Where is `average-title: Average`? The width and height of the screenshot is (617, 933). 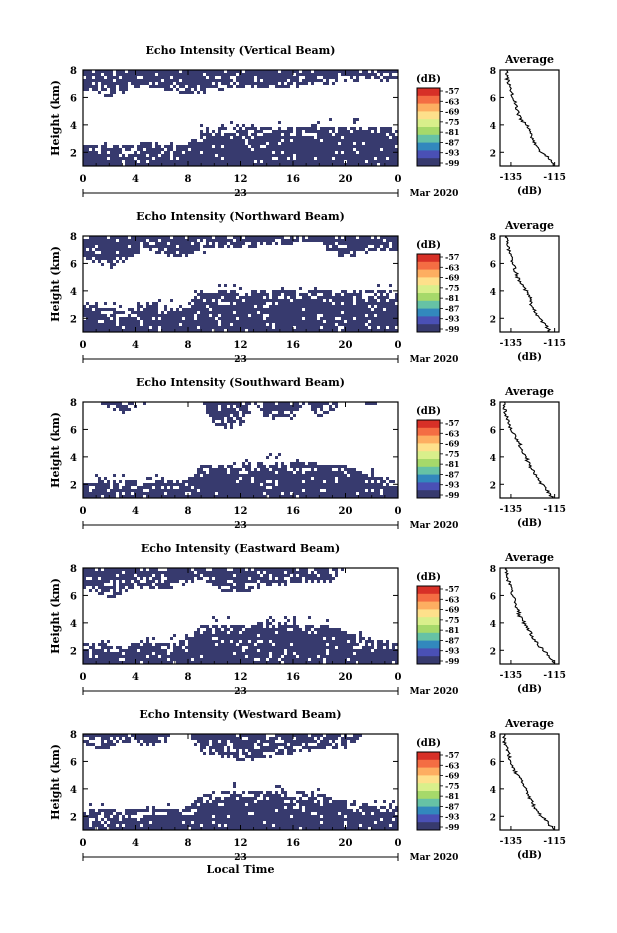 average-title: Average is located at coordinates (529, 59).